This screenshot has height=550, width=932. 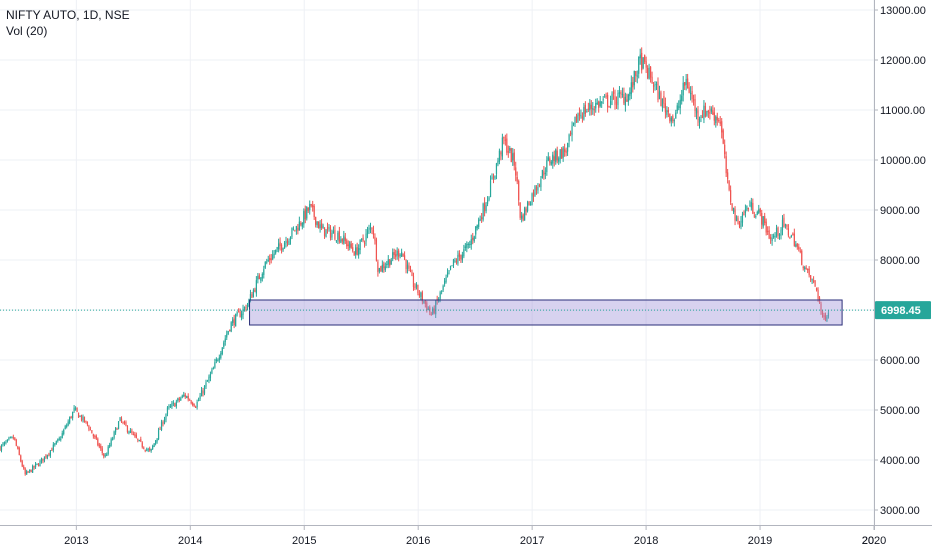 What do you see at coordinates (76, 541) in the screenshot?
I see `x-tick-label: 2013` at bounding box center [76, 541].